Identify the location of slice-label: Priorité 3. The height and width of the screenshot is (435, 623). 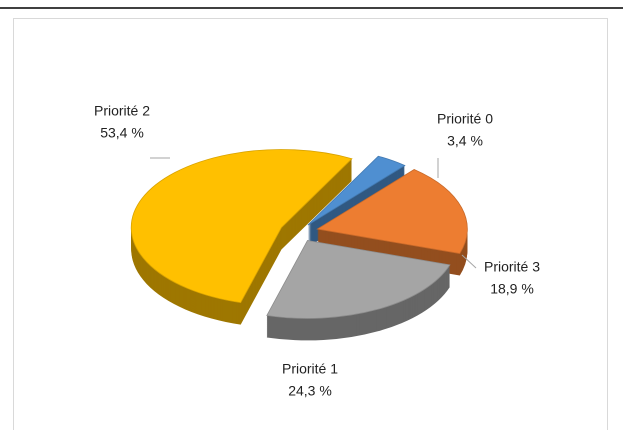
(512, 267).